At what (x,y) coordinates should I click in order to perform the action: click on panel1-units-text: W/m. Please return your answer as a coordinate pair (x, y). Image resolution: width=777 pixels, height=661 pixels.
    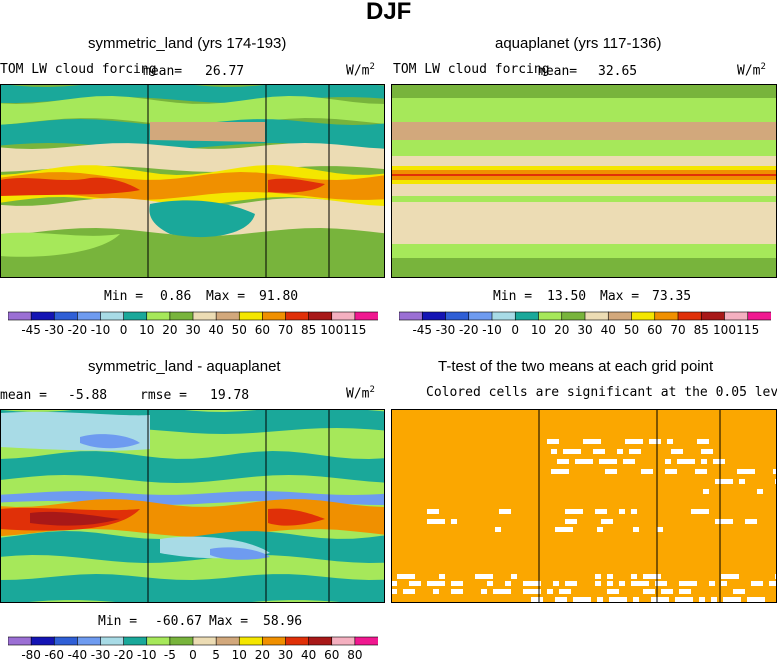
    Looking at the image, I should click on (358, 71).